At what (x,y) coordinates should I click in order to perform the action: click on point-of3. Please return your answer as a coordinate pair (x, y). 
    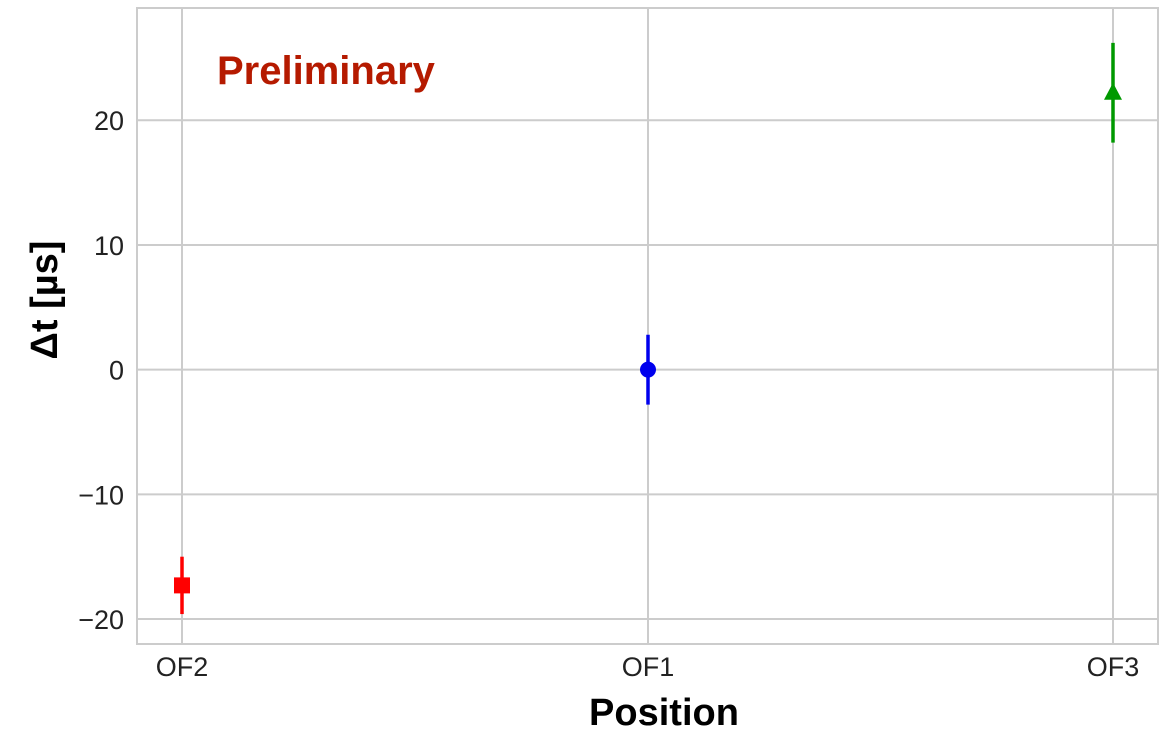
    Looking at the image, I should click on (1113, 91).